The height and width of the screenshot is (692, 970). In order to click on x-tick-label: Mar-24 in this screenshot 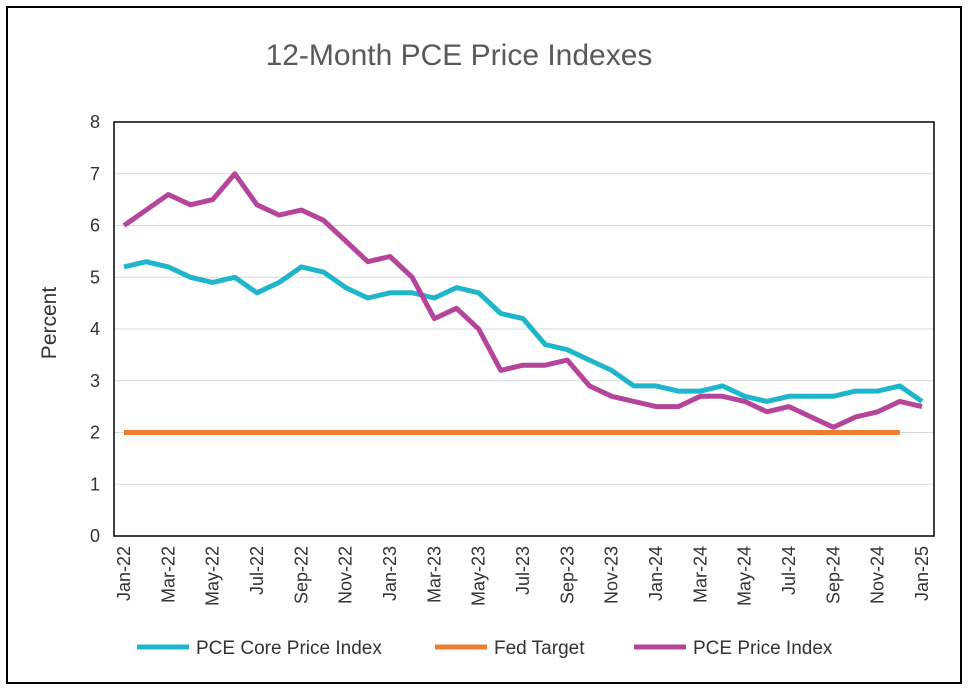, I will do `click(700, 574)`.